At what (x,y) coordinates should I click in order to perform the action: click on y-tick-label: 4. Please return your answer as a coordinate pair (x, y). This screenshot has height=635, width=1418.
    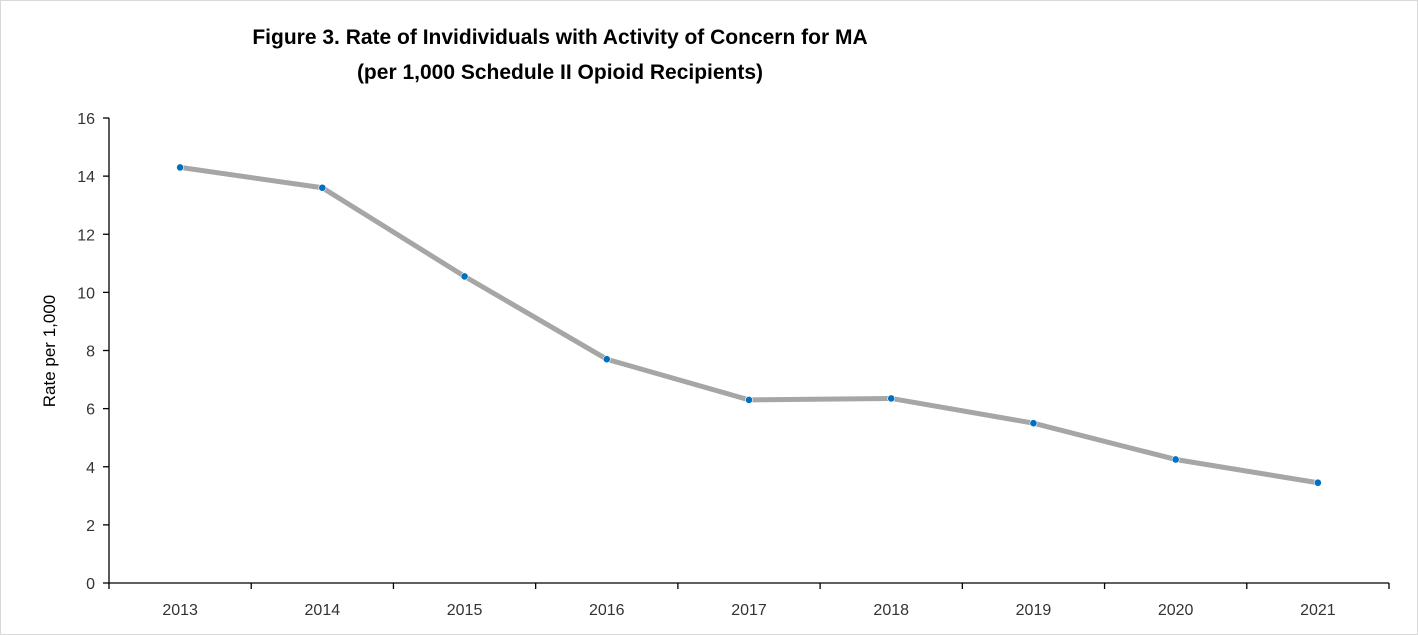
    Looking at the image, I should click on (90, 468).